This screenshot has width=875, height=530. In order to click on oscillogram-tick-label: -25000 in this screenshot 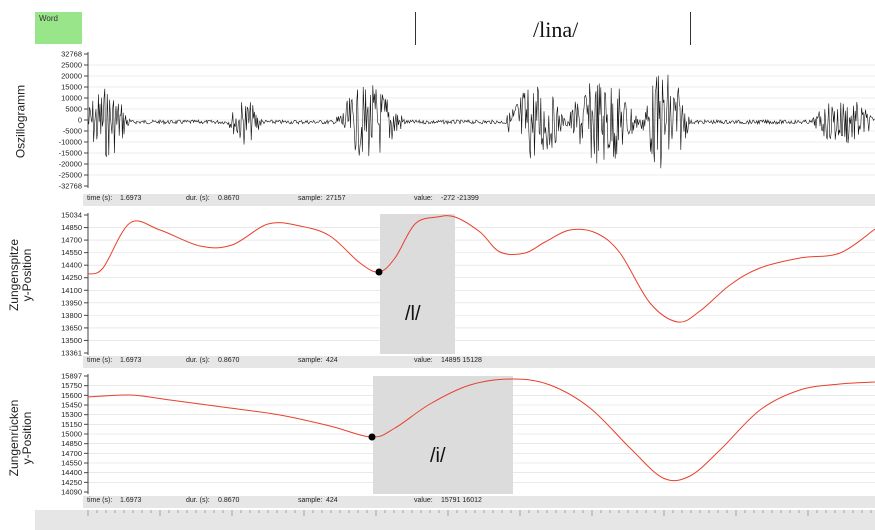, I will do `click(70, 175)`.